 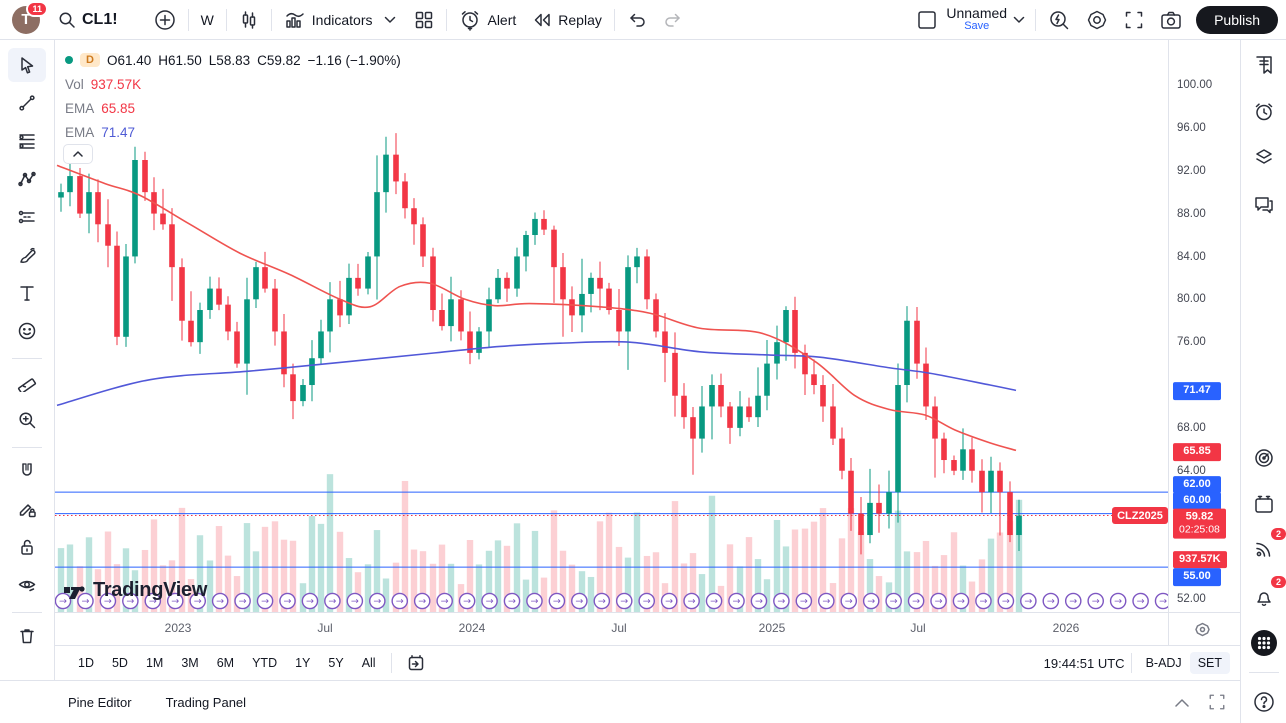 I want to click on legend-collapse-button, so click(x=78, y=154).